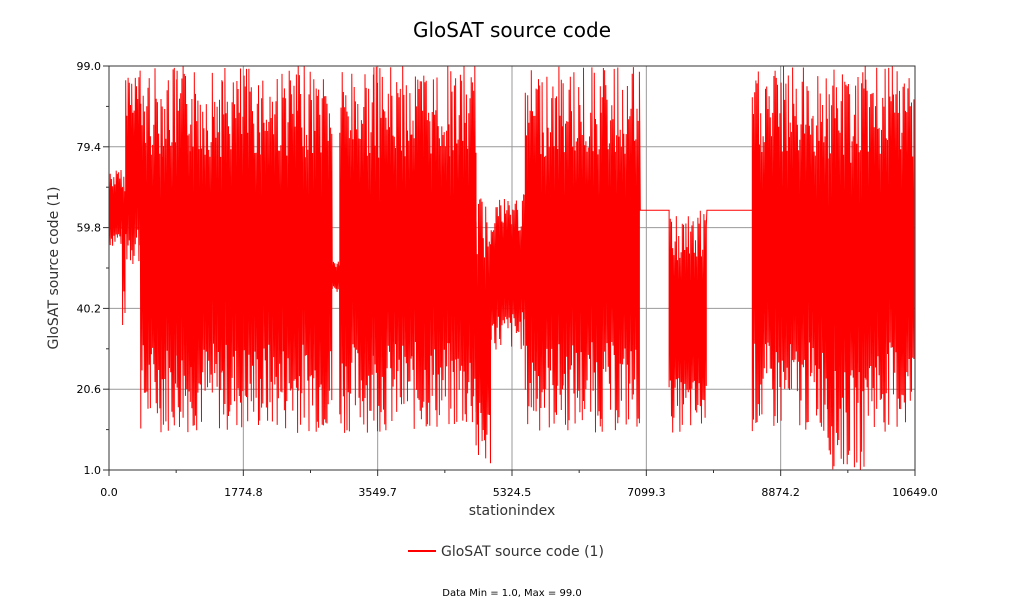  What do you see at coordinates (89, 308) in the screenshot?
I see `y-tick-label: 40.2` at bounding box center [89, 308].